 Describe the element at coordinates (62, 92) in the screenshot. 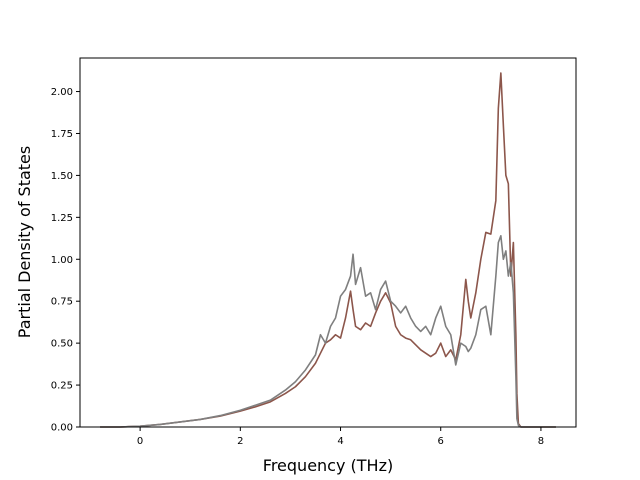

I see `y-tick-label: 2.00` at that location.